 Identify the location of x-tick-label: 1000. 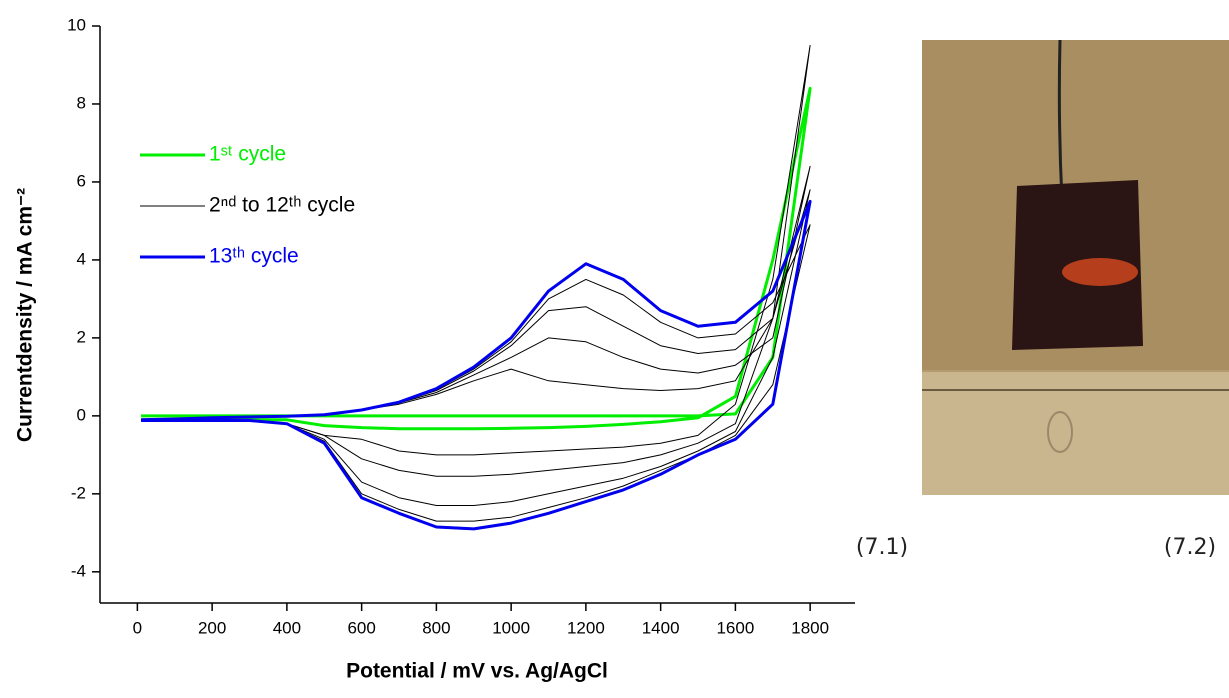
(511, 627).